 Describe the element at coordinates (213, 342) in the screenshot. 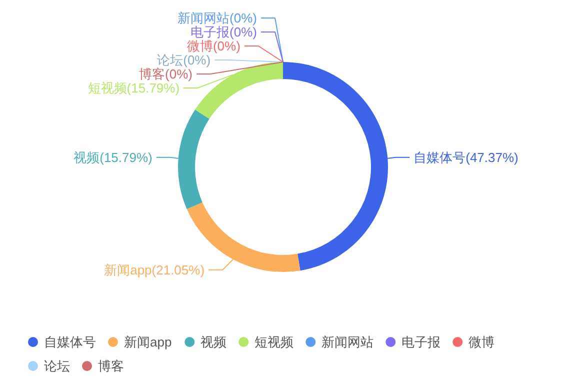

I see `legend-label: 视频` at that location.